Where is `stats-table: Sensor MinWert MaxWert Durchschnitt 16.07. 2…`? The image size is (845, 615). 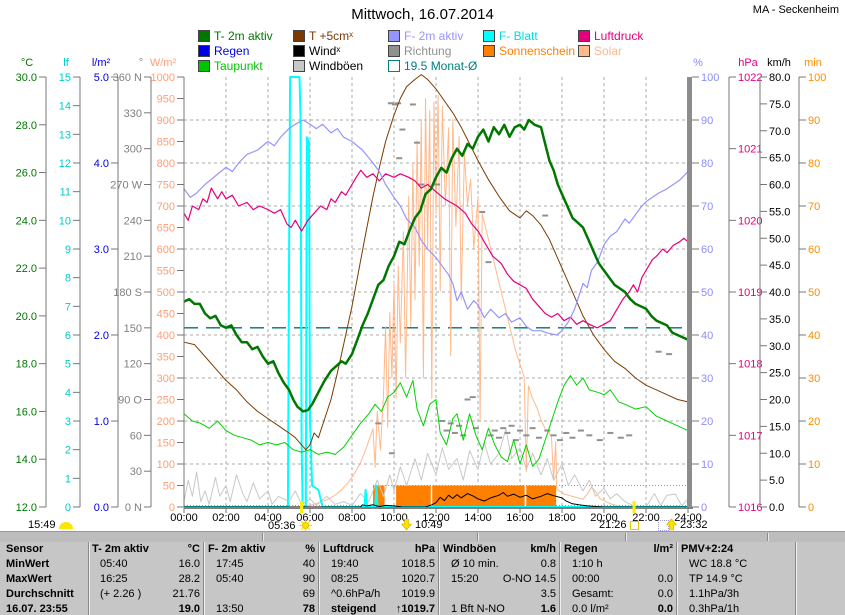
stats-table: Sensor MinWert MaxWert Durchschnitt 16.07. 2… is located at coordinates (422, 578).